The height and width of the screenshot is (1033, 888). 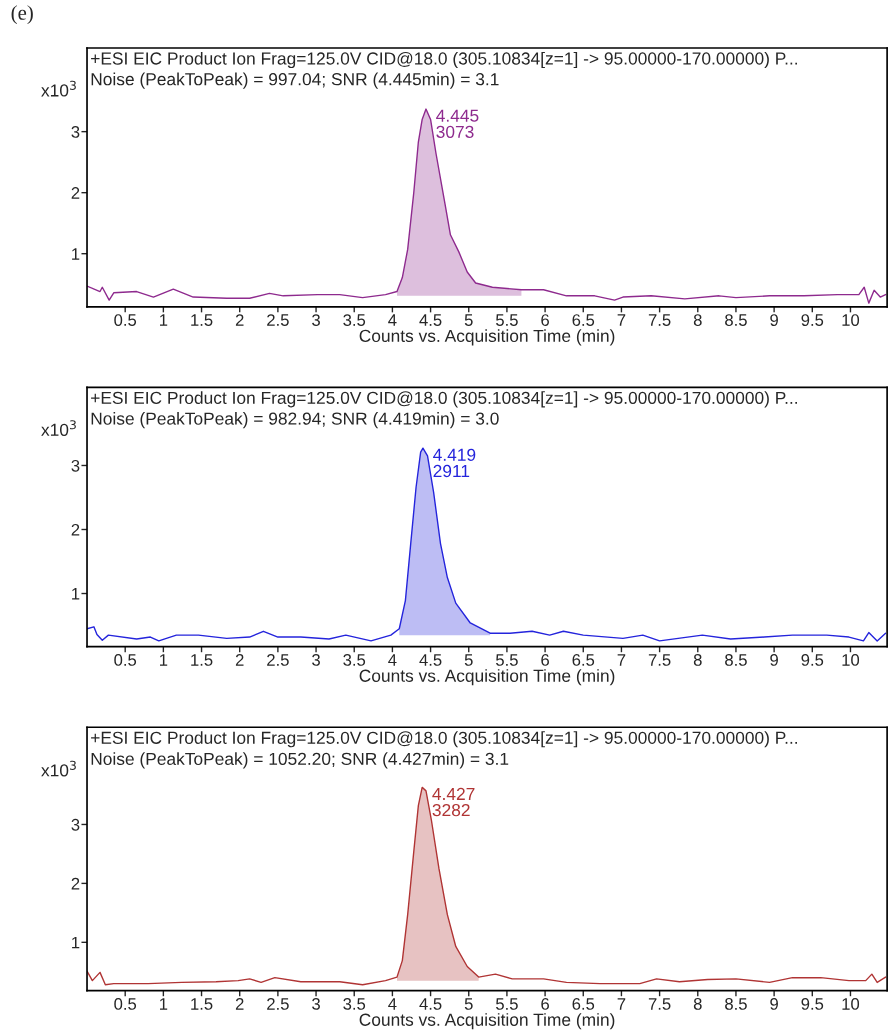 What do you see at coordinates (22, 15) in the screenshot?
I see `text: (e)` at bounding box center [22, 15].